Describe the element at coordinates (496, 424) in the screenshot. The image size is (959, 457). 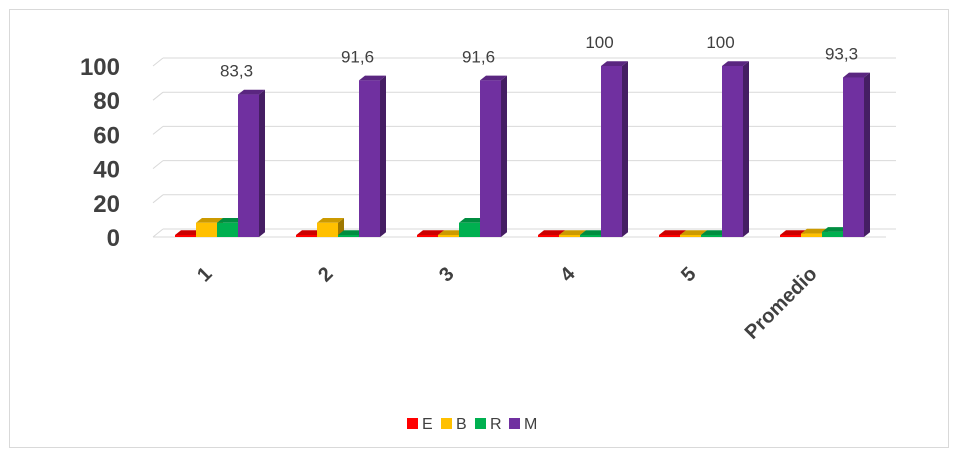
I see `legend-label-r: R` at that location.